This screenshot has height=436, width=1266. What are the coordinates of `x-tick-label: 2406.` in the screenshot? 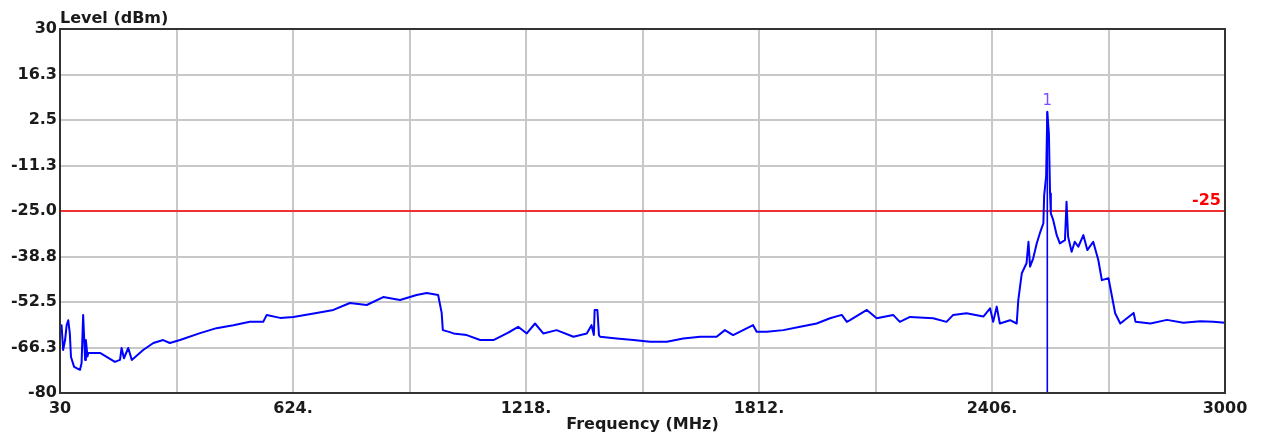 It's located at (992, 407).